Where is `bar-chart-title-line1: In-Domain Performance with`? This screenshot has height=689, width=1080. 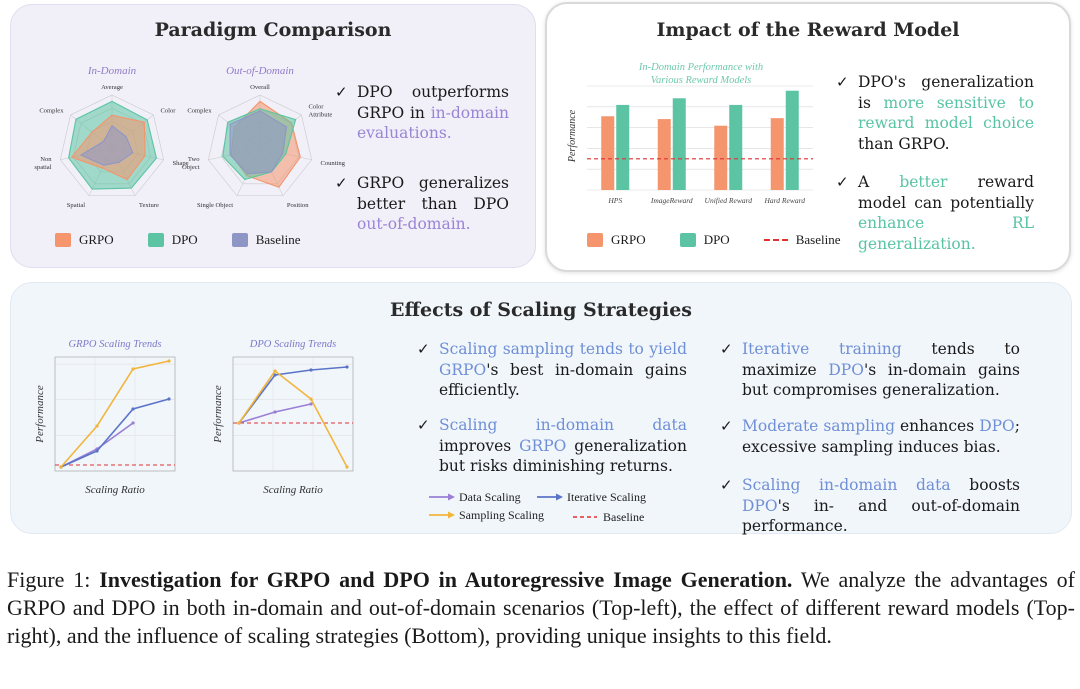 bar-chart-title-line1: In-Domain Performance with is located at coordinates (700, 67).